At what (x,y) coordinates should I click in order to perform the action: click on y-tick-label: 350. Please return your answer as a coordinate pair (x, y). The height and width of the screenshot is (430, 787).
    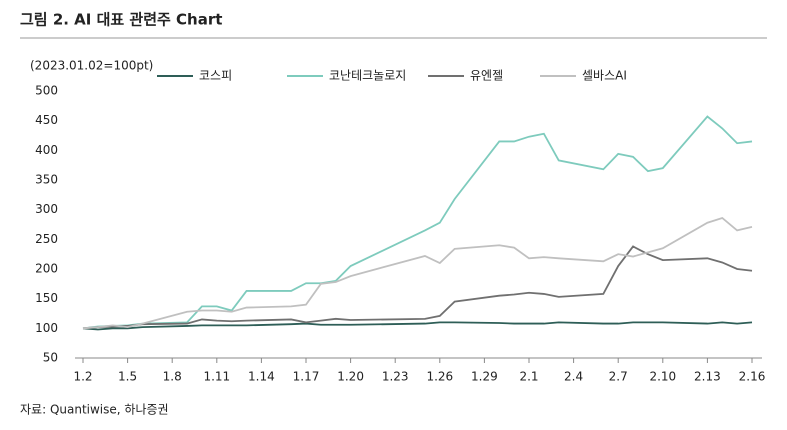
    Looking at the image, I should click on (46, 180).